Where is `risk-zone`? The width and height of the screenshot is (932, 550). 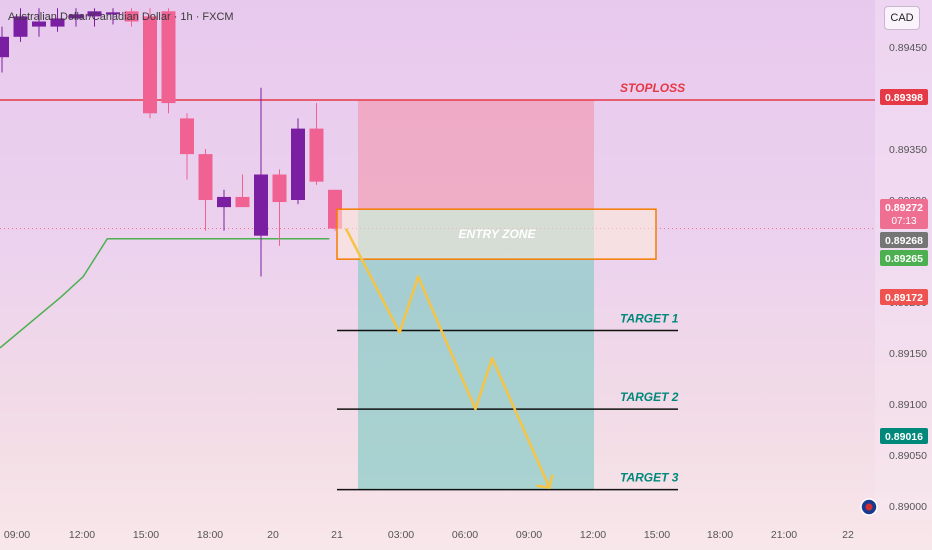 risk-zone is located at coordinates (476, 155).